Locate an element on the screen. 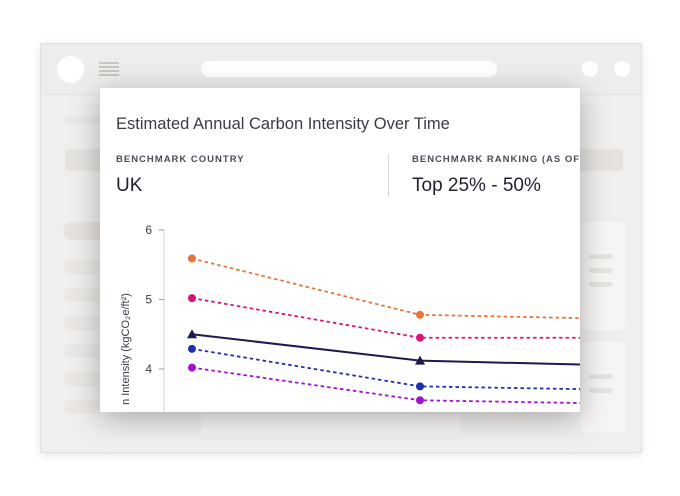  address-bar is located at coordinates (349, 69).